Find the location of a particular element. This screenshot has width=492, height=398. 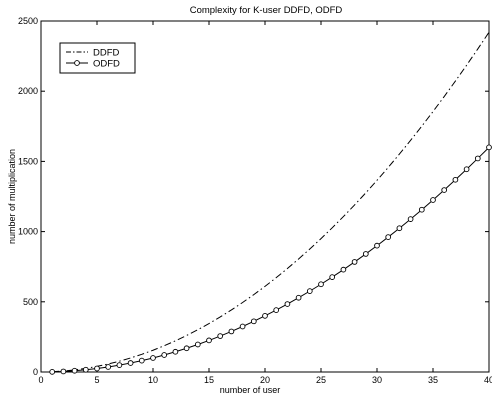

y-tick-label: 2500 is located at coordinates (28, 21).